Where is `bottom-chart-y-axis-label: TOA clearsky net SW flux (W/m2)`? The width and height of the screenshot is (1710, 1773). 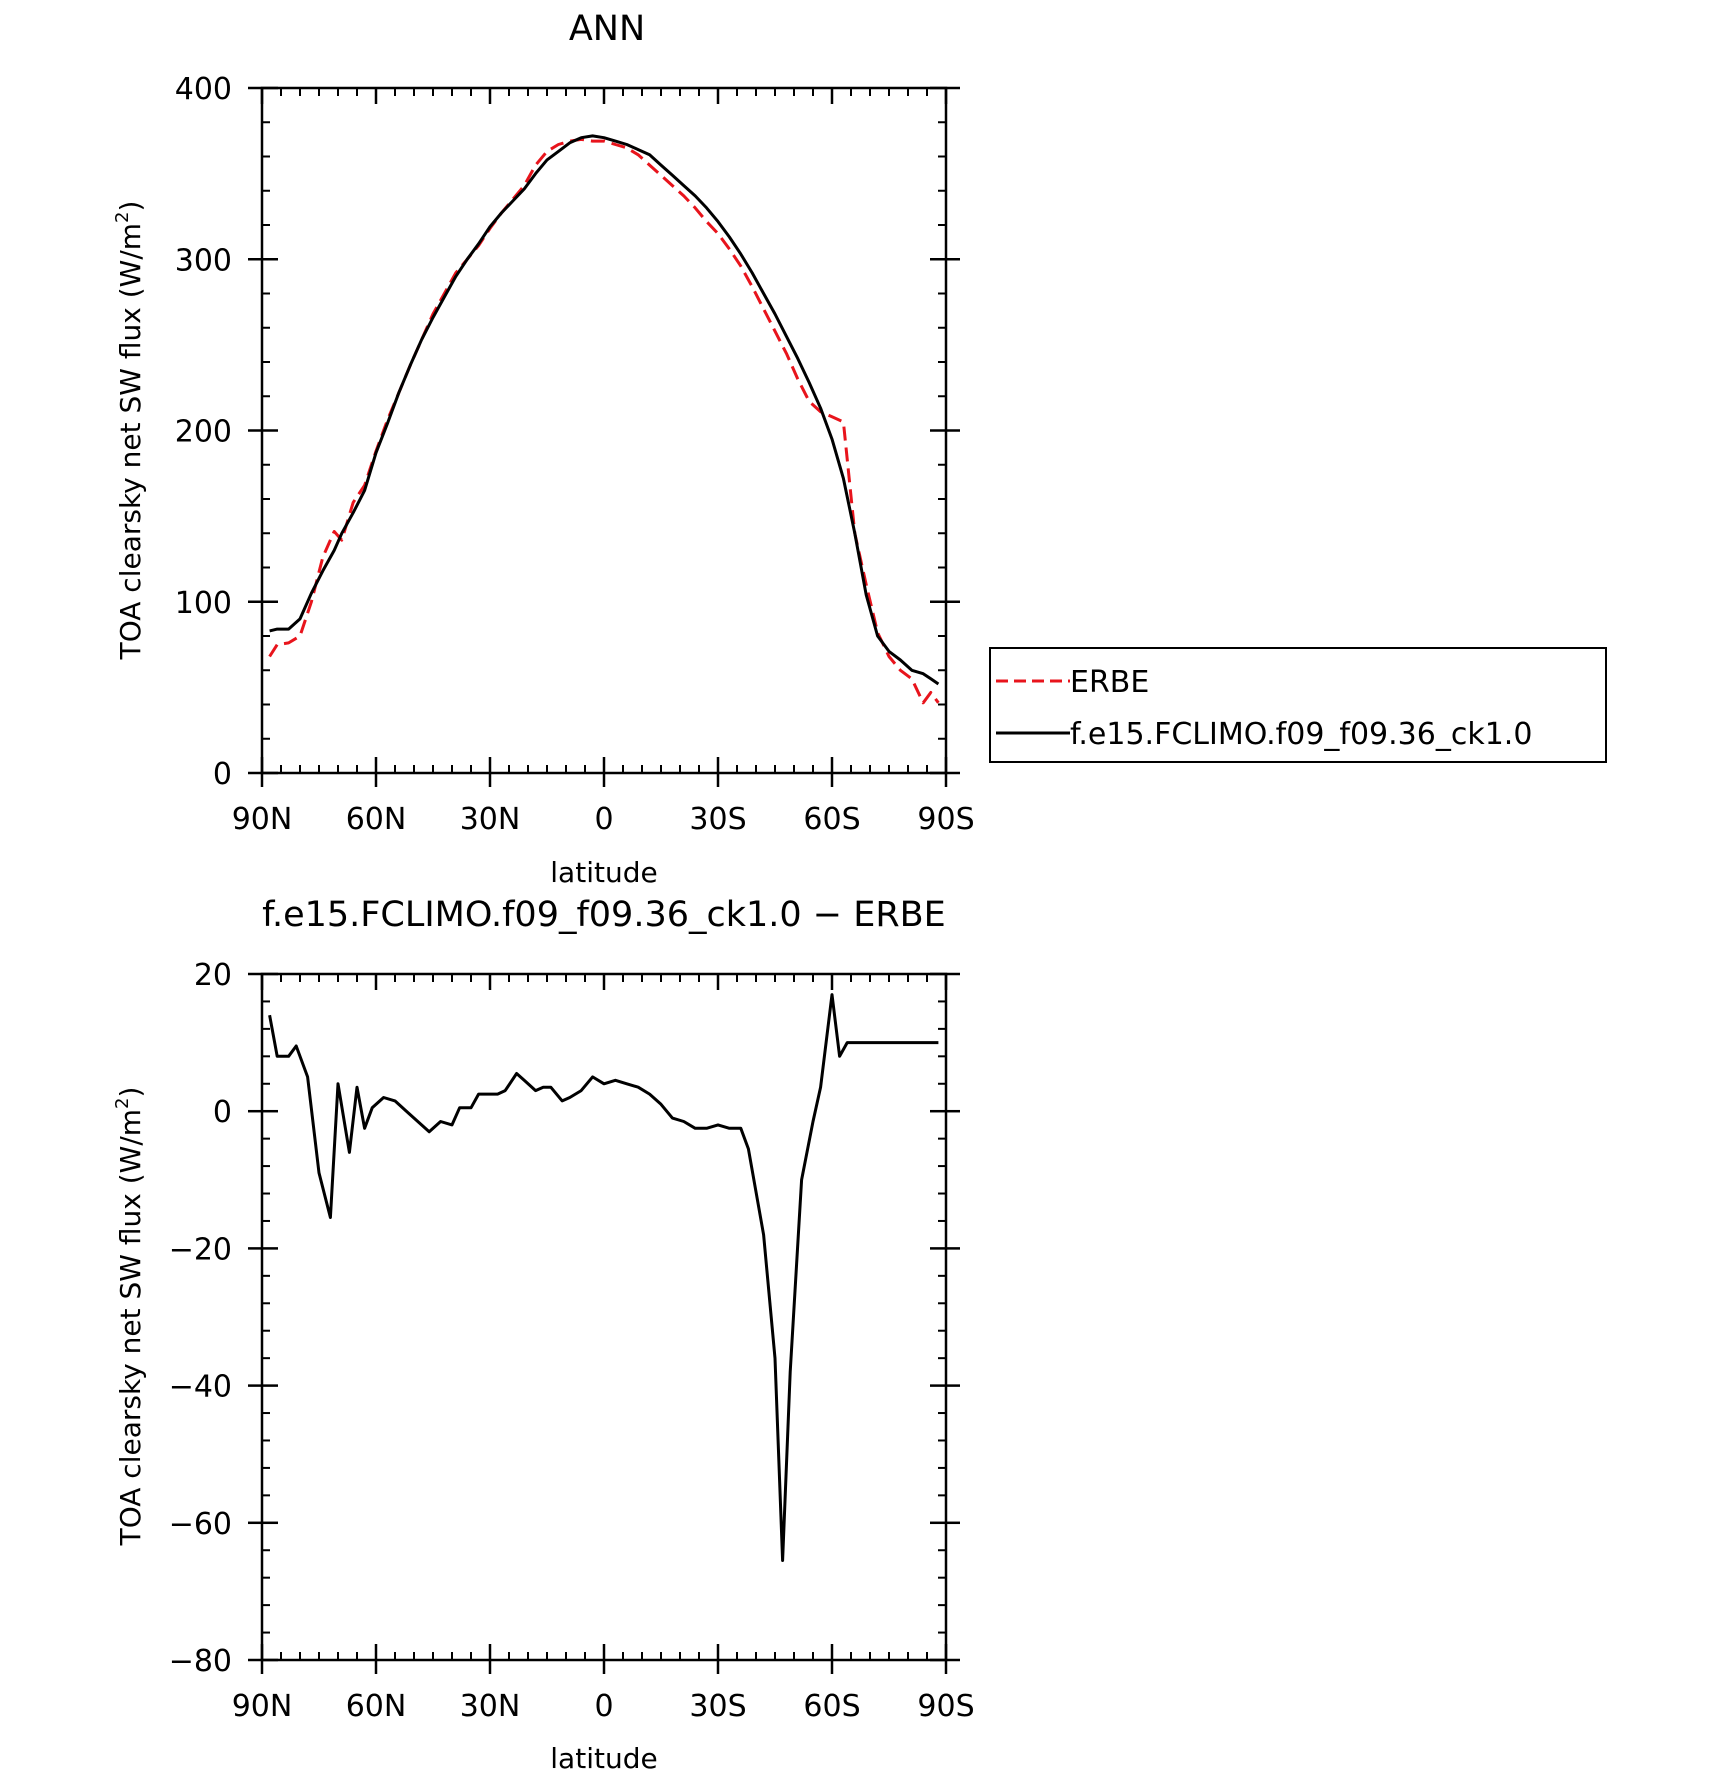
bottom-chart-y-axis-label: TOA clearsky net SW flux (W/m2) is located at coordinates (129, 1317).